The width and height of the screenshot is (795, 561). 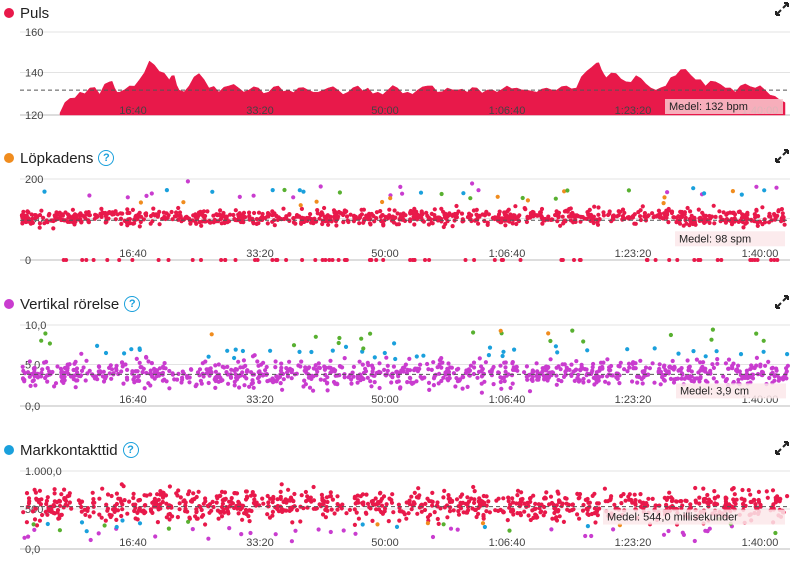 I want to click on cadence-header: Löpkadens ?, so click(x=59, y=158).